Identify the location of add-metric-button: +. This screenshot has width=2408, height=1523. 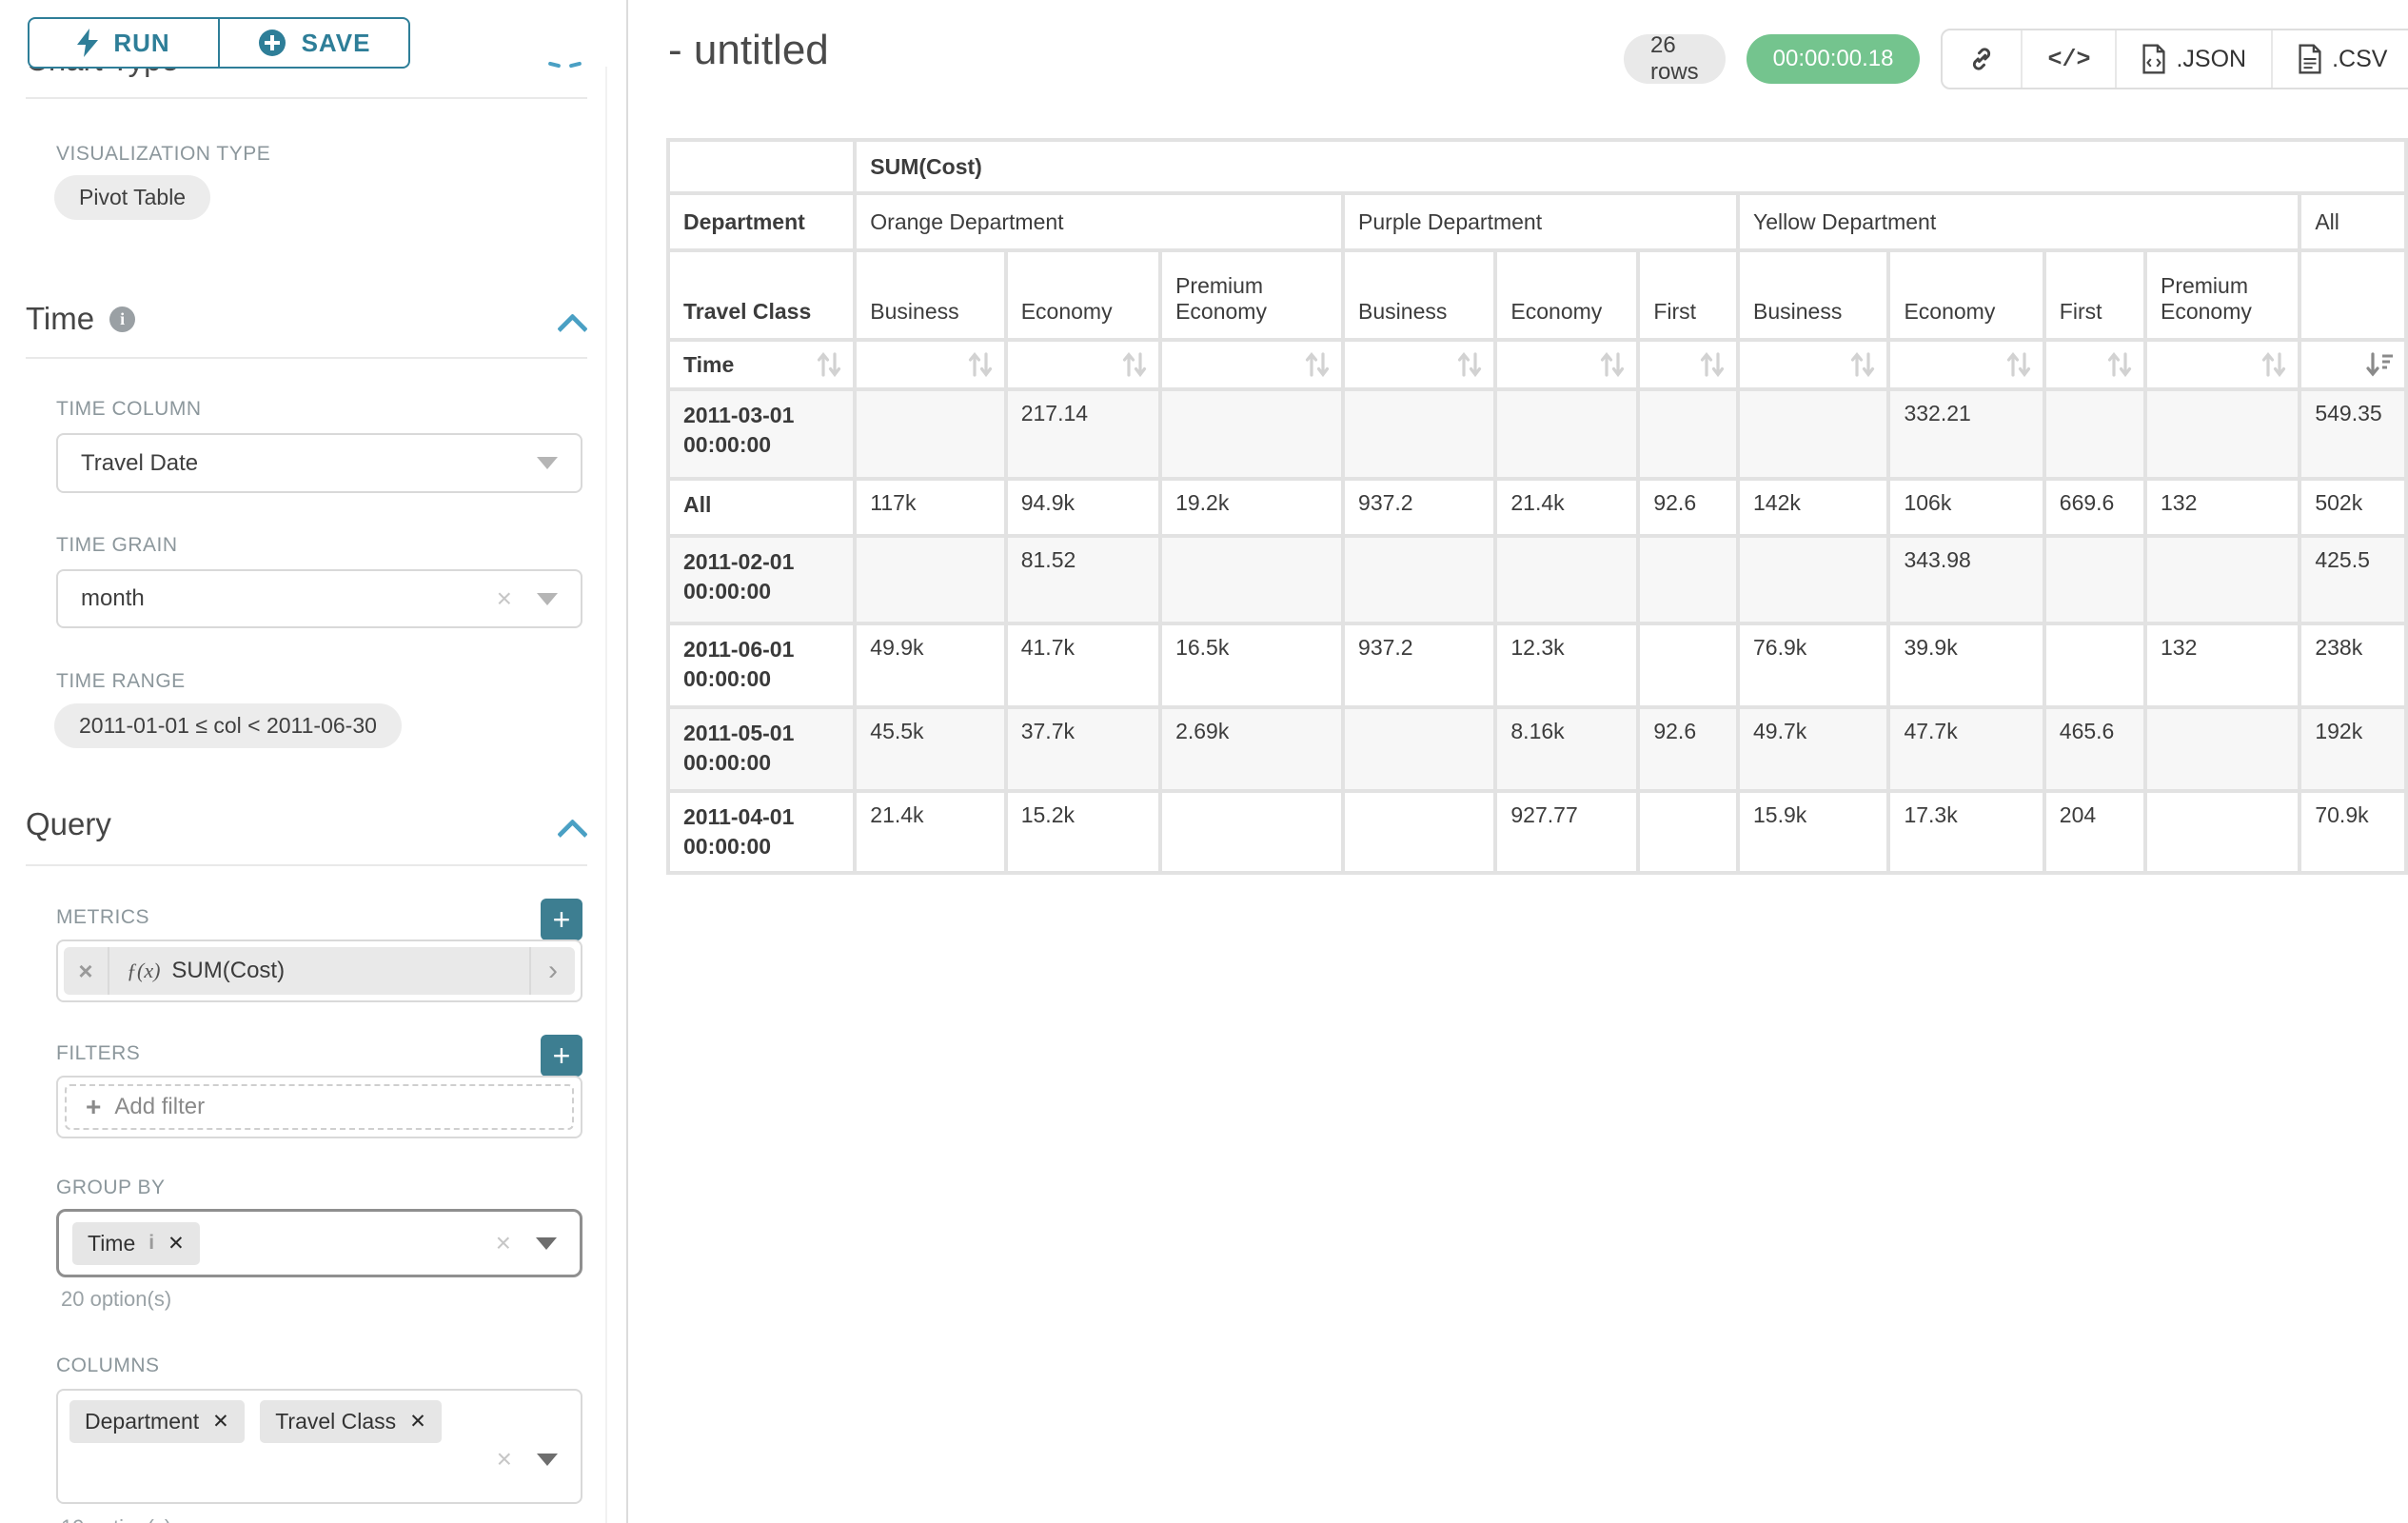
(561, 920).